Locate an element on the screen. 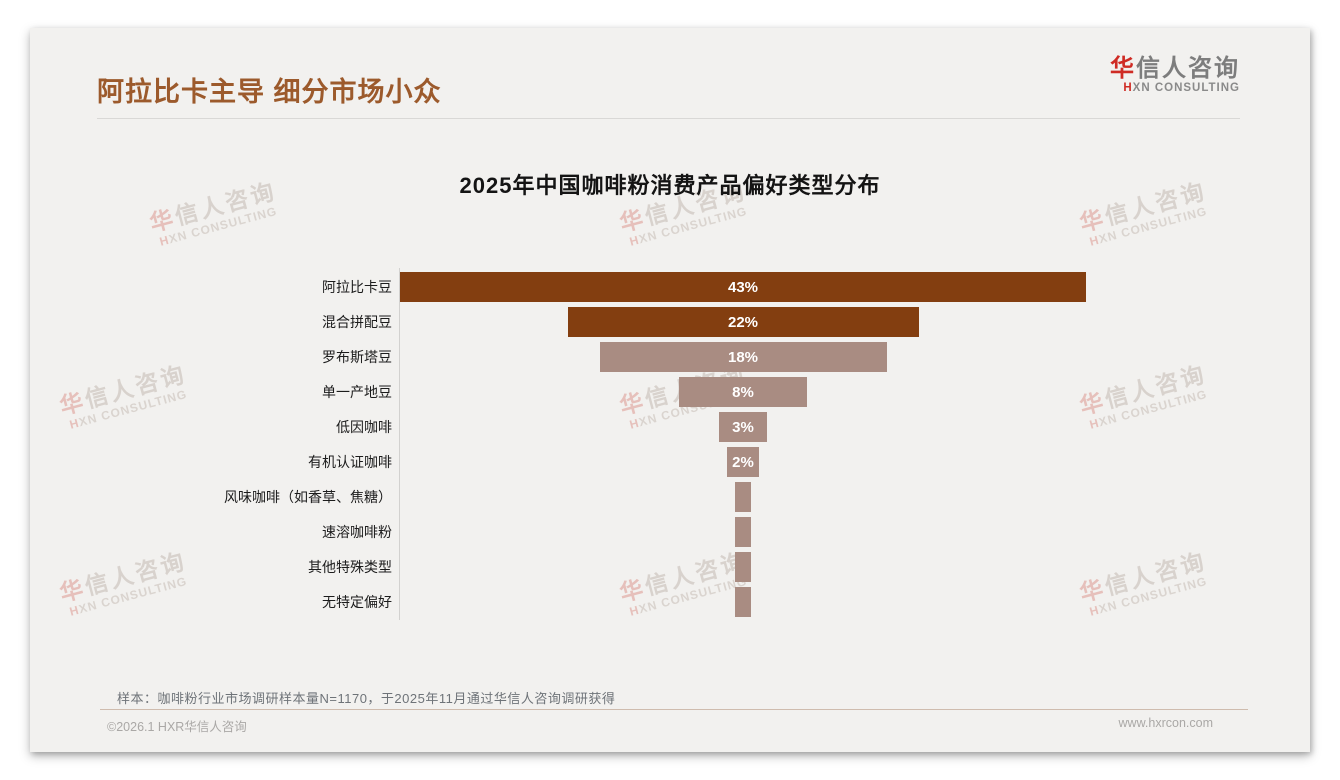 Image resolution: width=1340 pixels, height=780 pixels. category-label: 罗布斯塔豆 is located at coordinates (357, 357).